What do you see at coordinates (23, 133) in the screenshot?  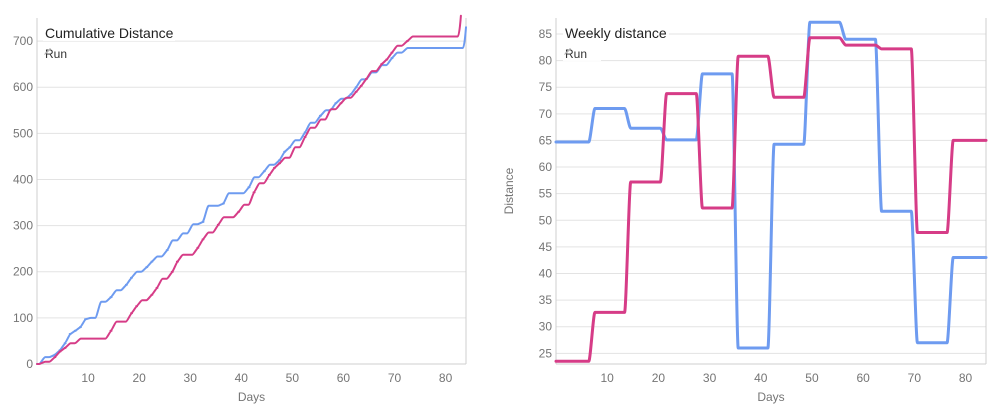 I see `y-tick-label: 500` at bounding box center [23, 133].